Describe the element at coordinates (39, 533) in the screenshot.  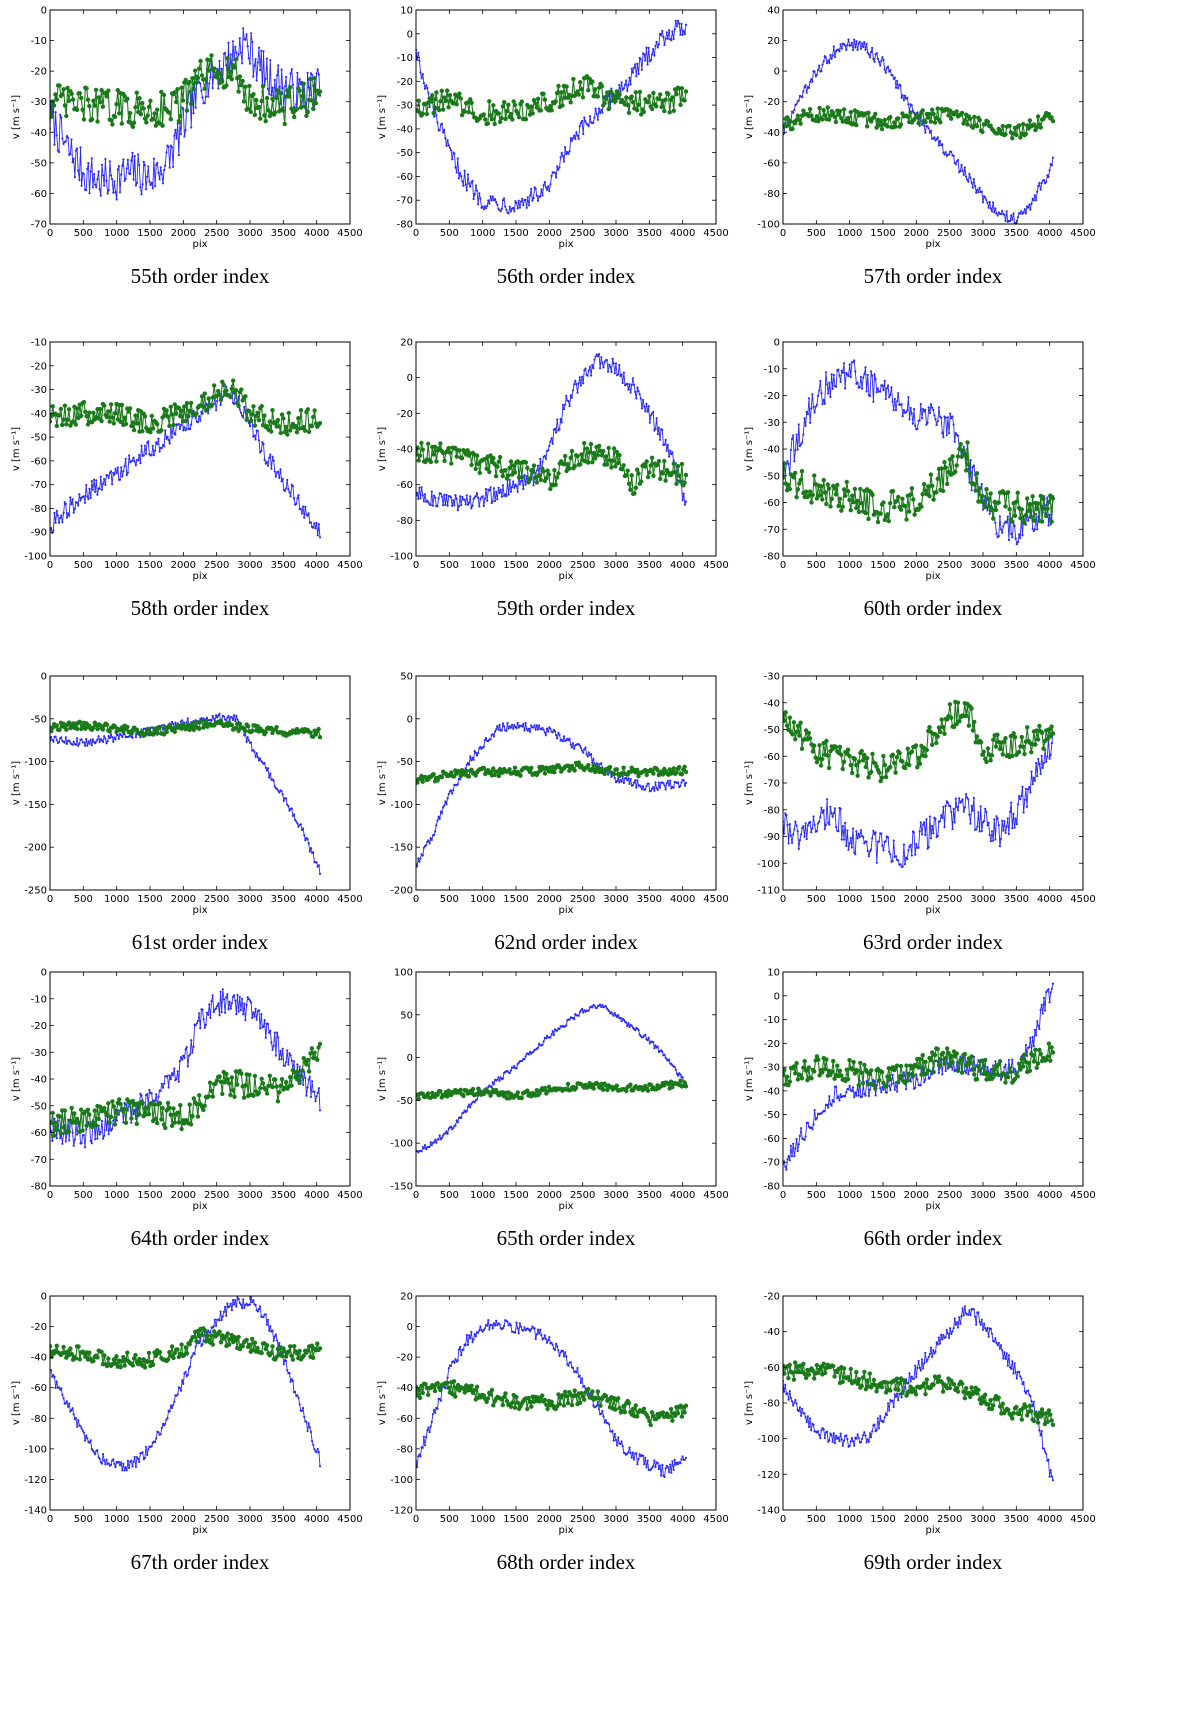
I see `y-tick-label: -90` at that location.